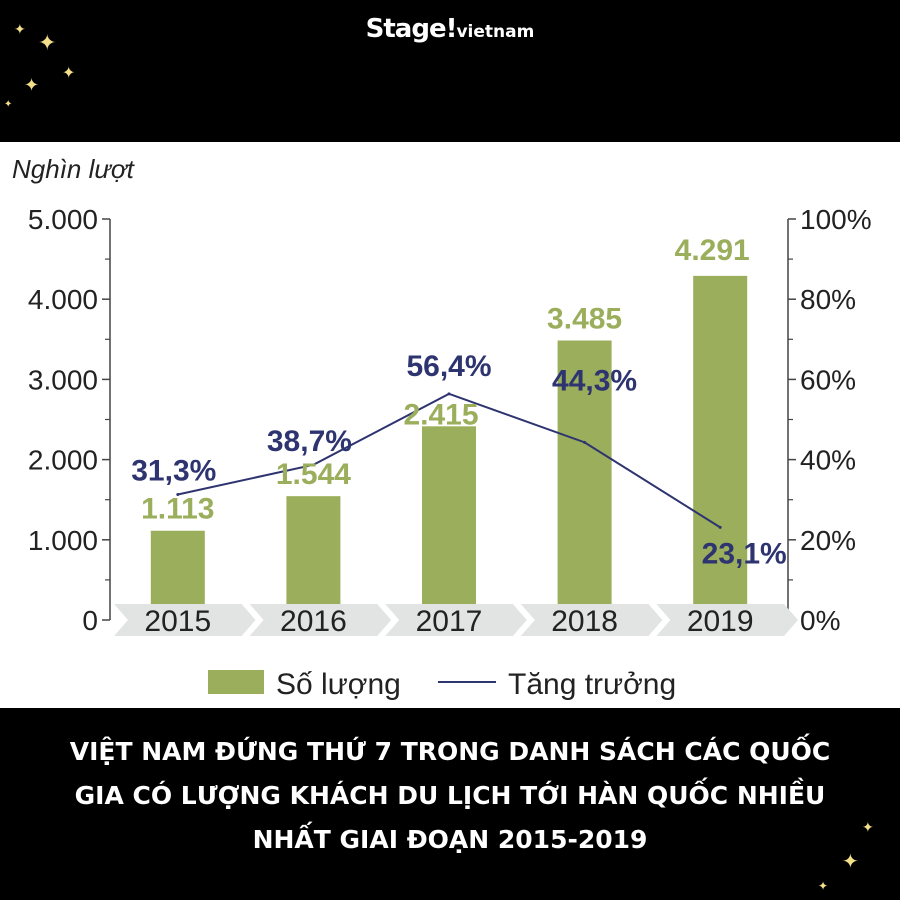 Image resolution: width=900 pixels, height=900 pixels. What do you see at coordinates (313, 621) in the screenshot?
I see `x-tick-label: 2016` at bounding box center [313, 621].